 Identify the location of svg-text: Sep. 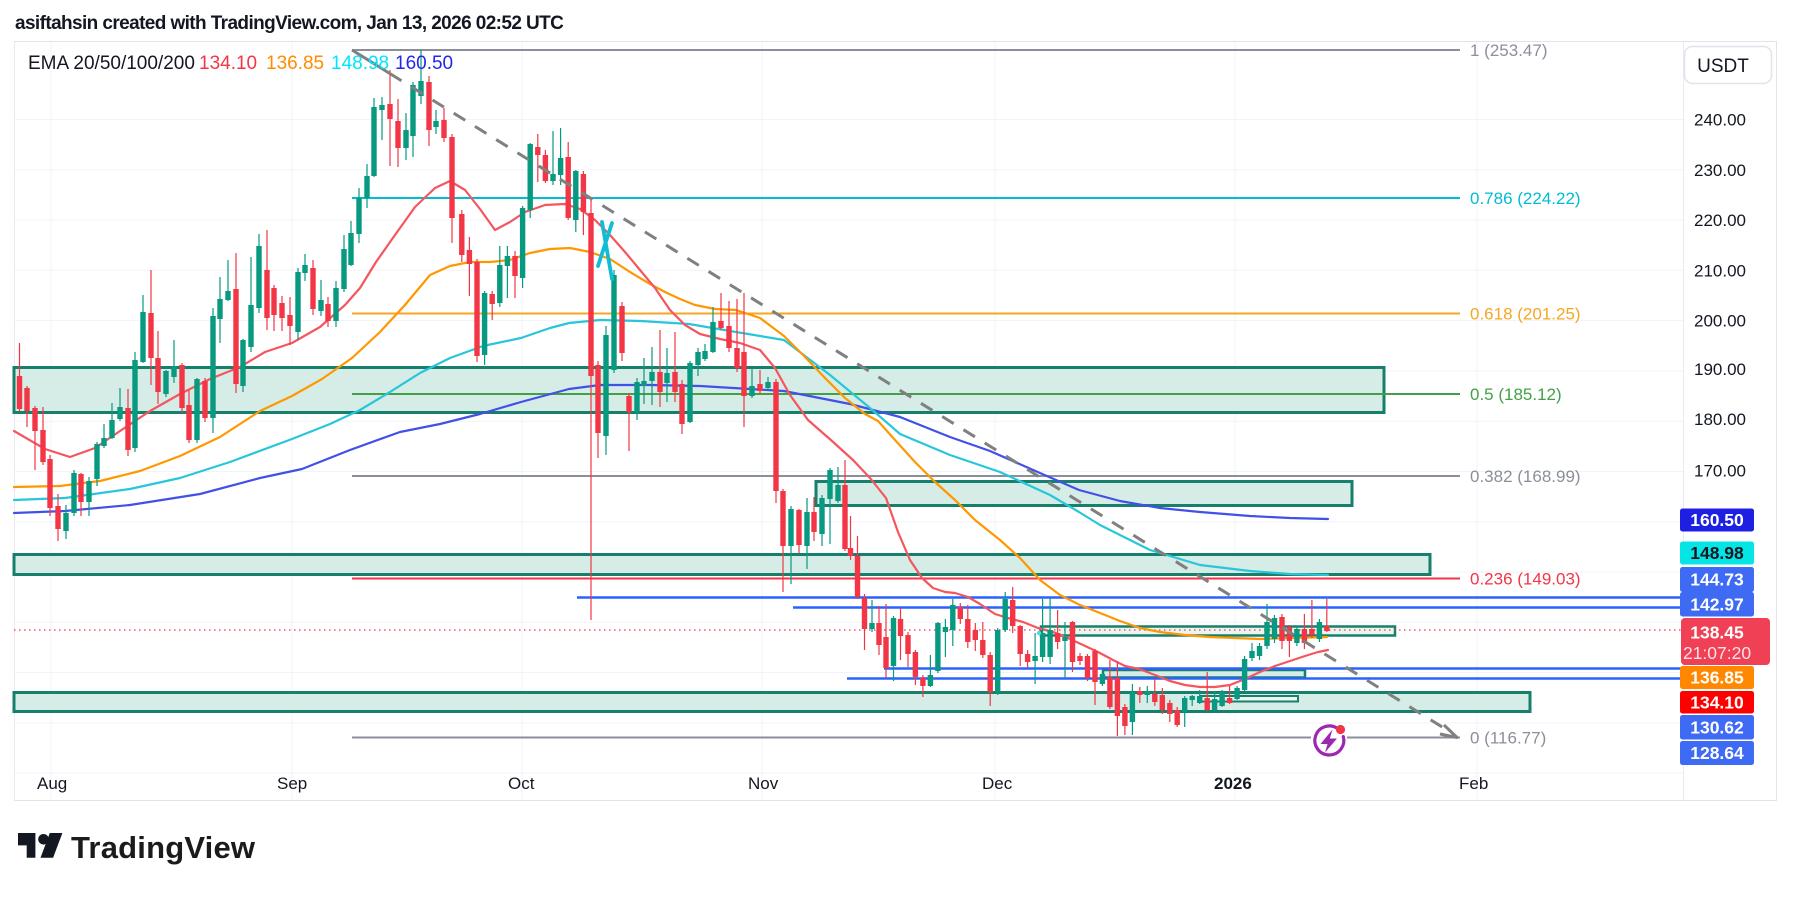
(292, 783).